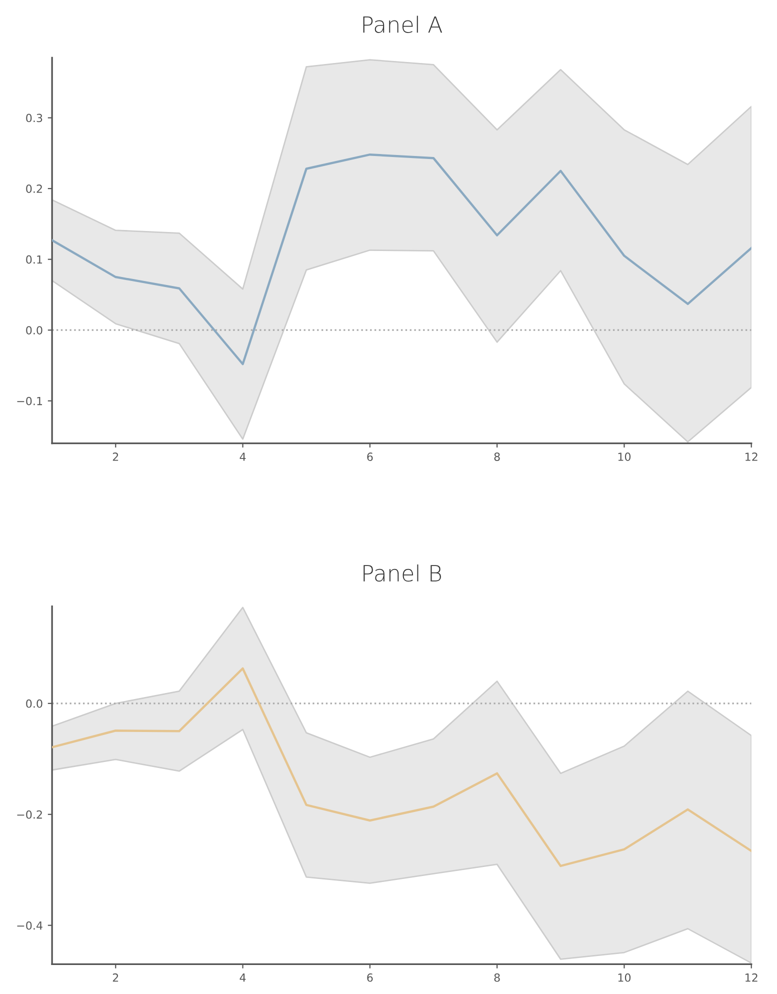  I want to click on y-tick-label: 0.1, so click(34, 259).